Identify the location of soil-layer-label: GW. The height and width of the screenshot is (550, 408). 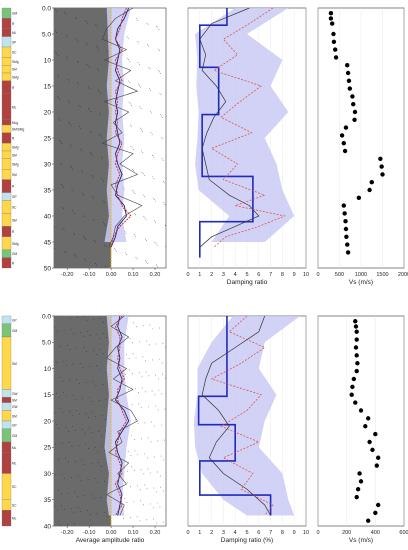
(15, 407).